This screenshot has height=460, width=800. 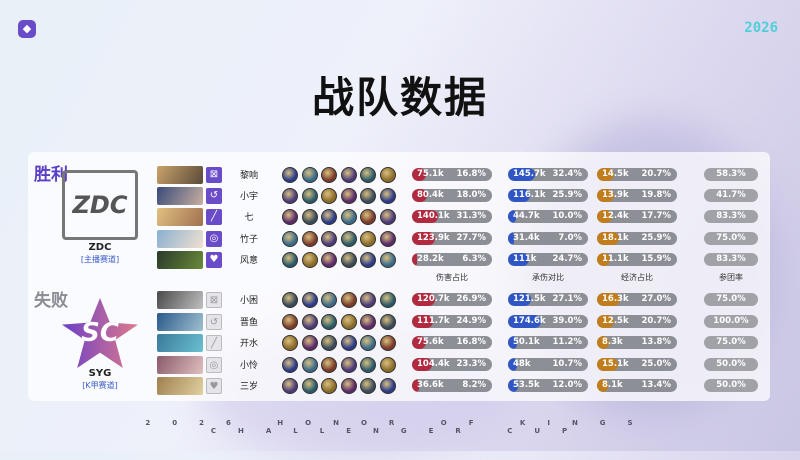 I want to click on taken-percent: 24.7%, so click(x=567, y=259).